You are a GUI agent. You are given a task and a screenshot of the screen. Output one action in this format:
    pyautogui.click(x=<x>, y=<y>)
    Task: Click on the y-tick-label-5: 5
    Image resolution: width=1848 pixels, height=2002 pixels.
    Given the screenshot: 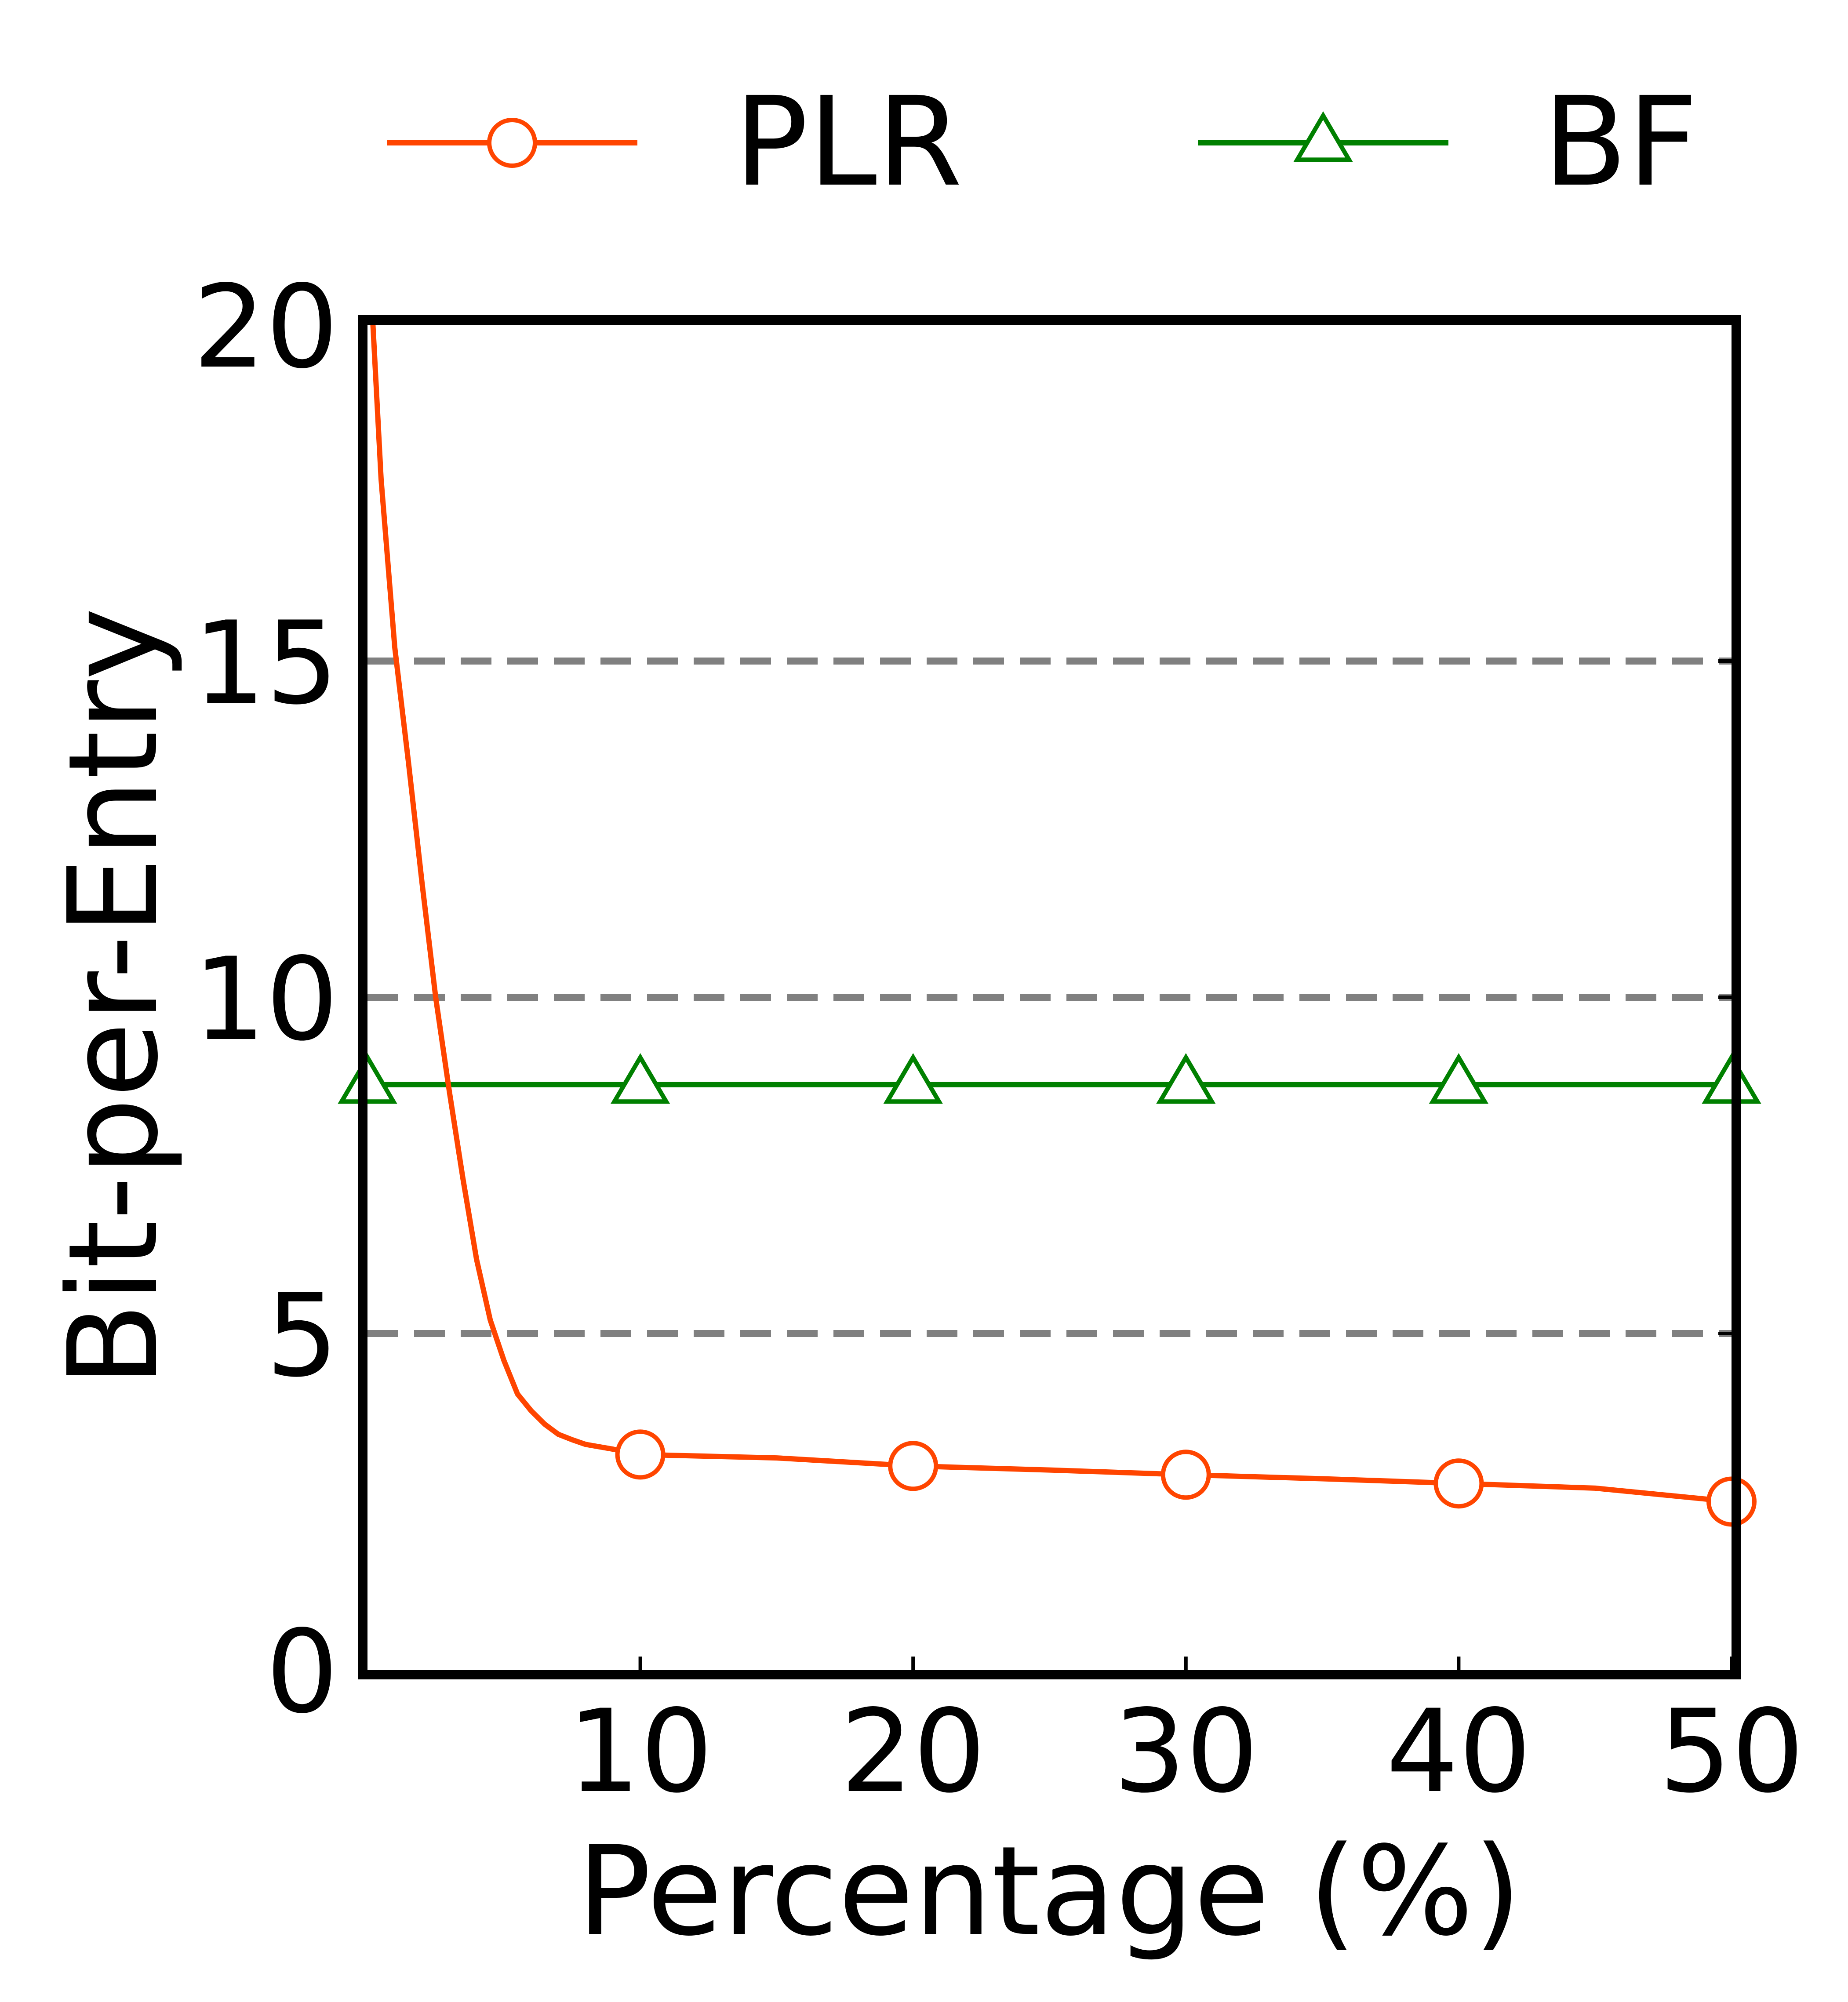 What is the action you would take?
    pyautogui.click(x=302, y=1336)
    